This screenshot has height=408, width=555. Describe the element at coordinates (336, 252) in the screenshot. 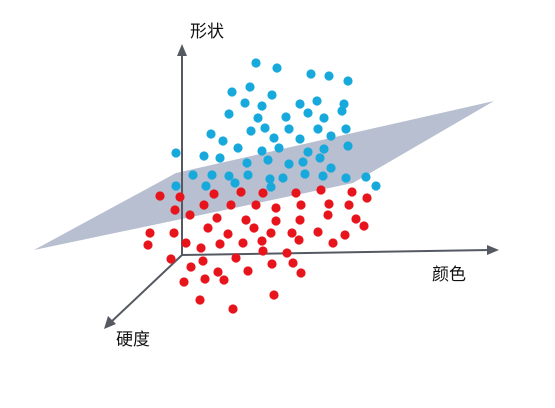

I see `color-axis-line` at that location.